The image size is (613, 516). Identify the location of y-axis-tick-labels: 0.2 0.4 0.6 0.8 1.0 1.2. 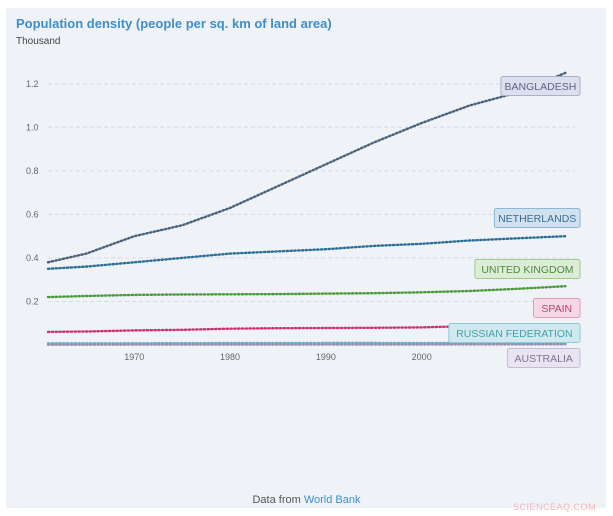
(32, 193).